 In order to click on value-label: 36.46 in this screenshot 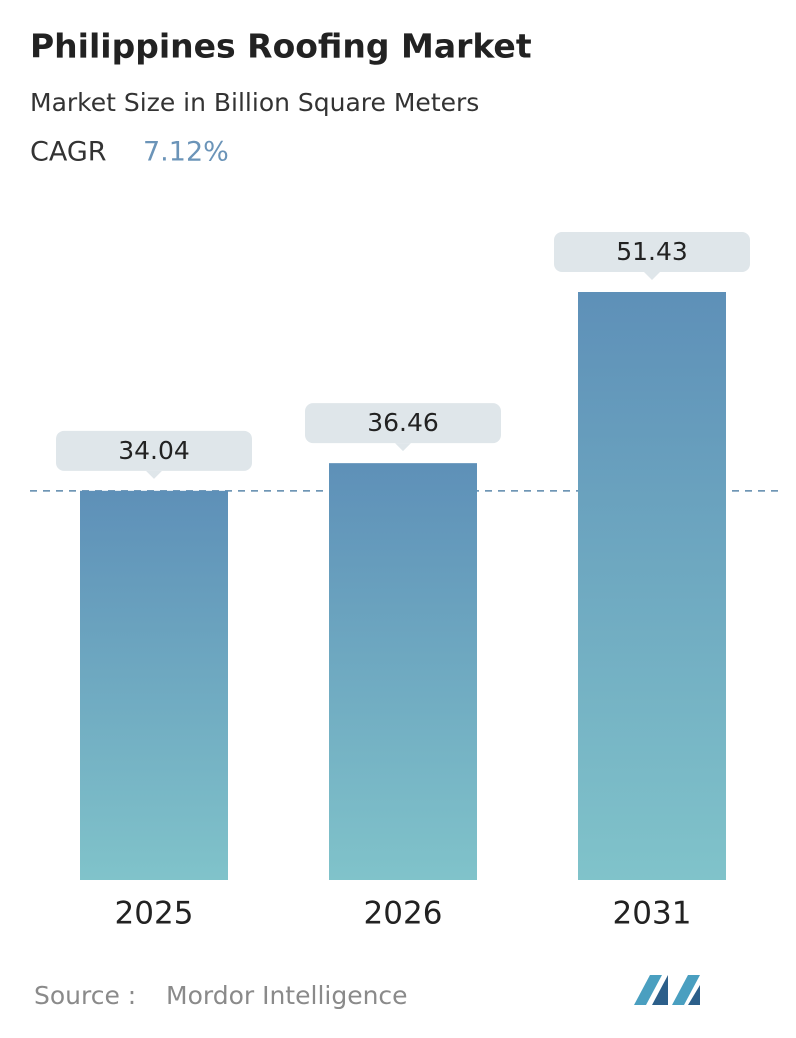, I will do `click(403, 422)`.